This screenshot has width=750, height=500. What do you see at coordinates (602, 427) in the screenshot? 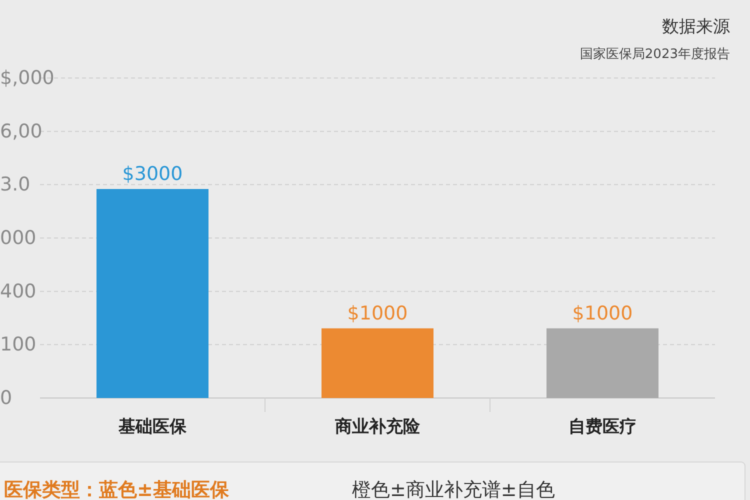
I see `x-tick-label: 自费医疗` at bounding box center [602, 427].